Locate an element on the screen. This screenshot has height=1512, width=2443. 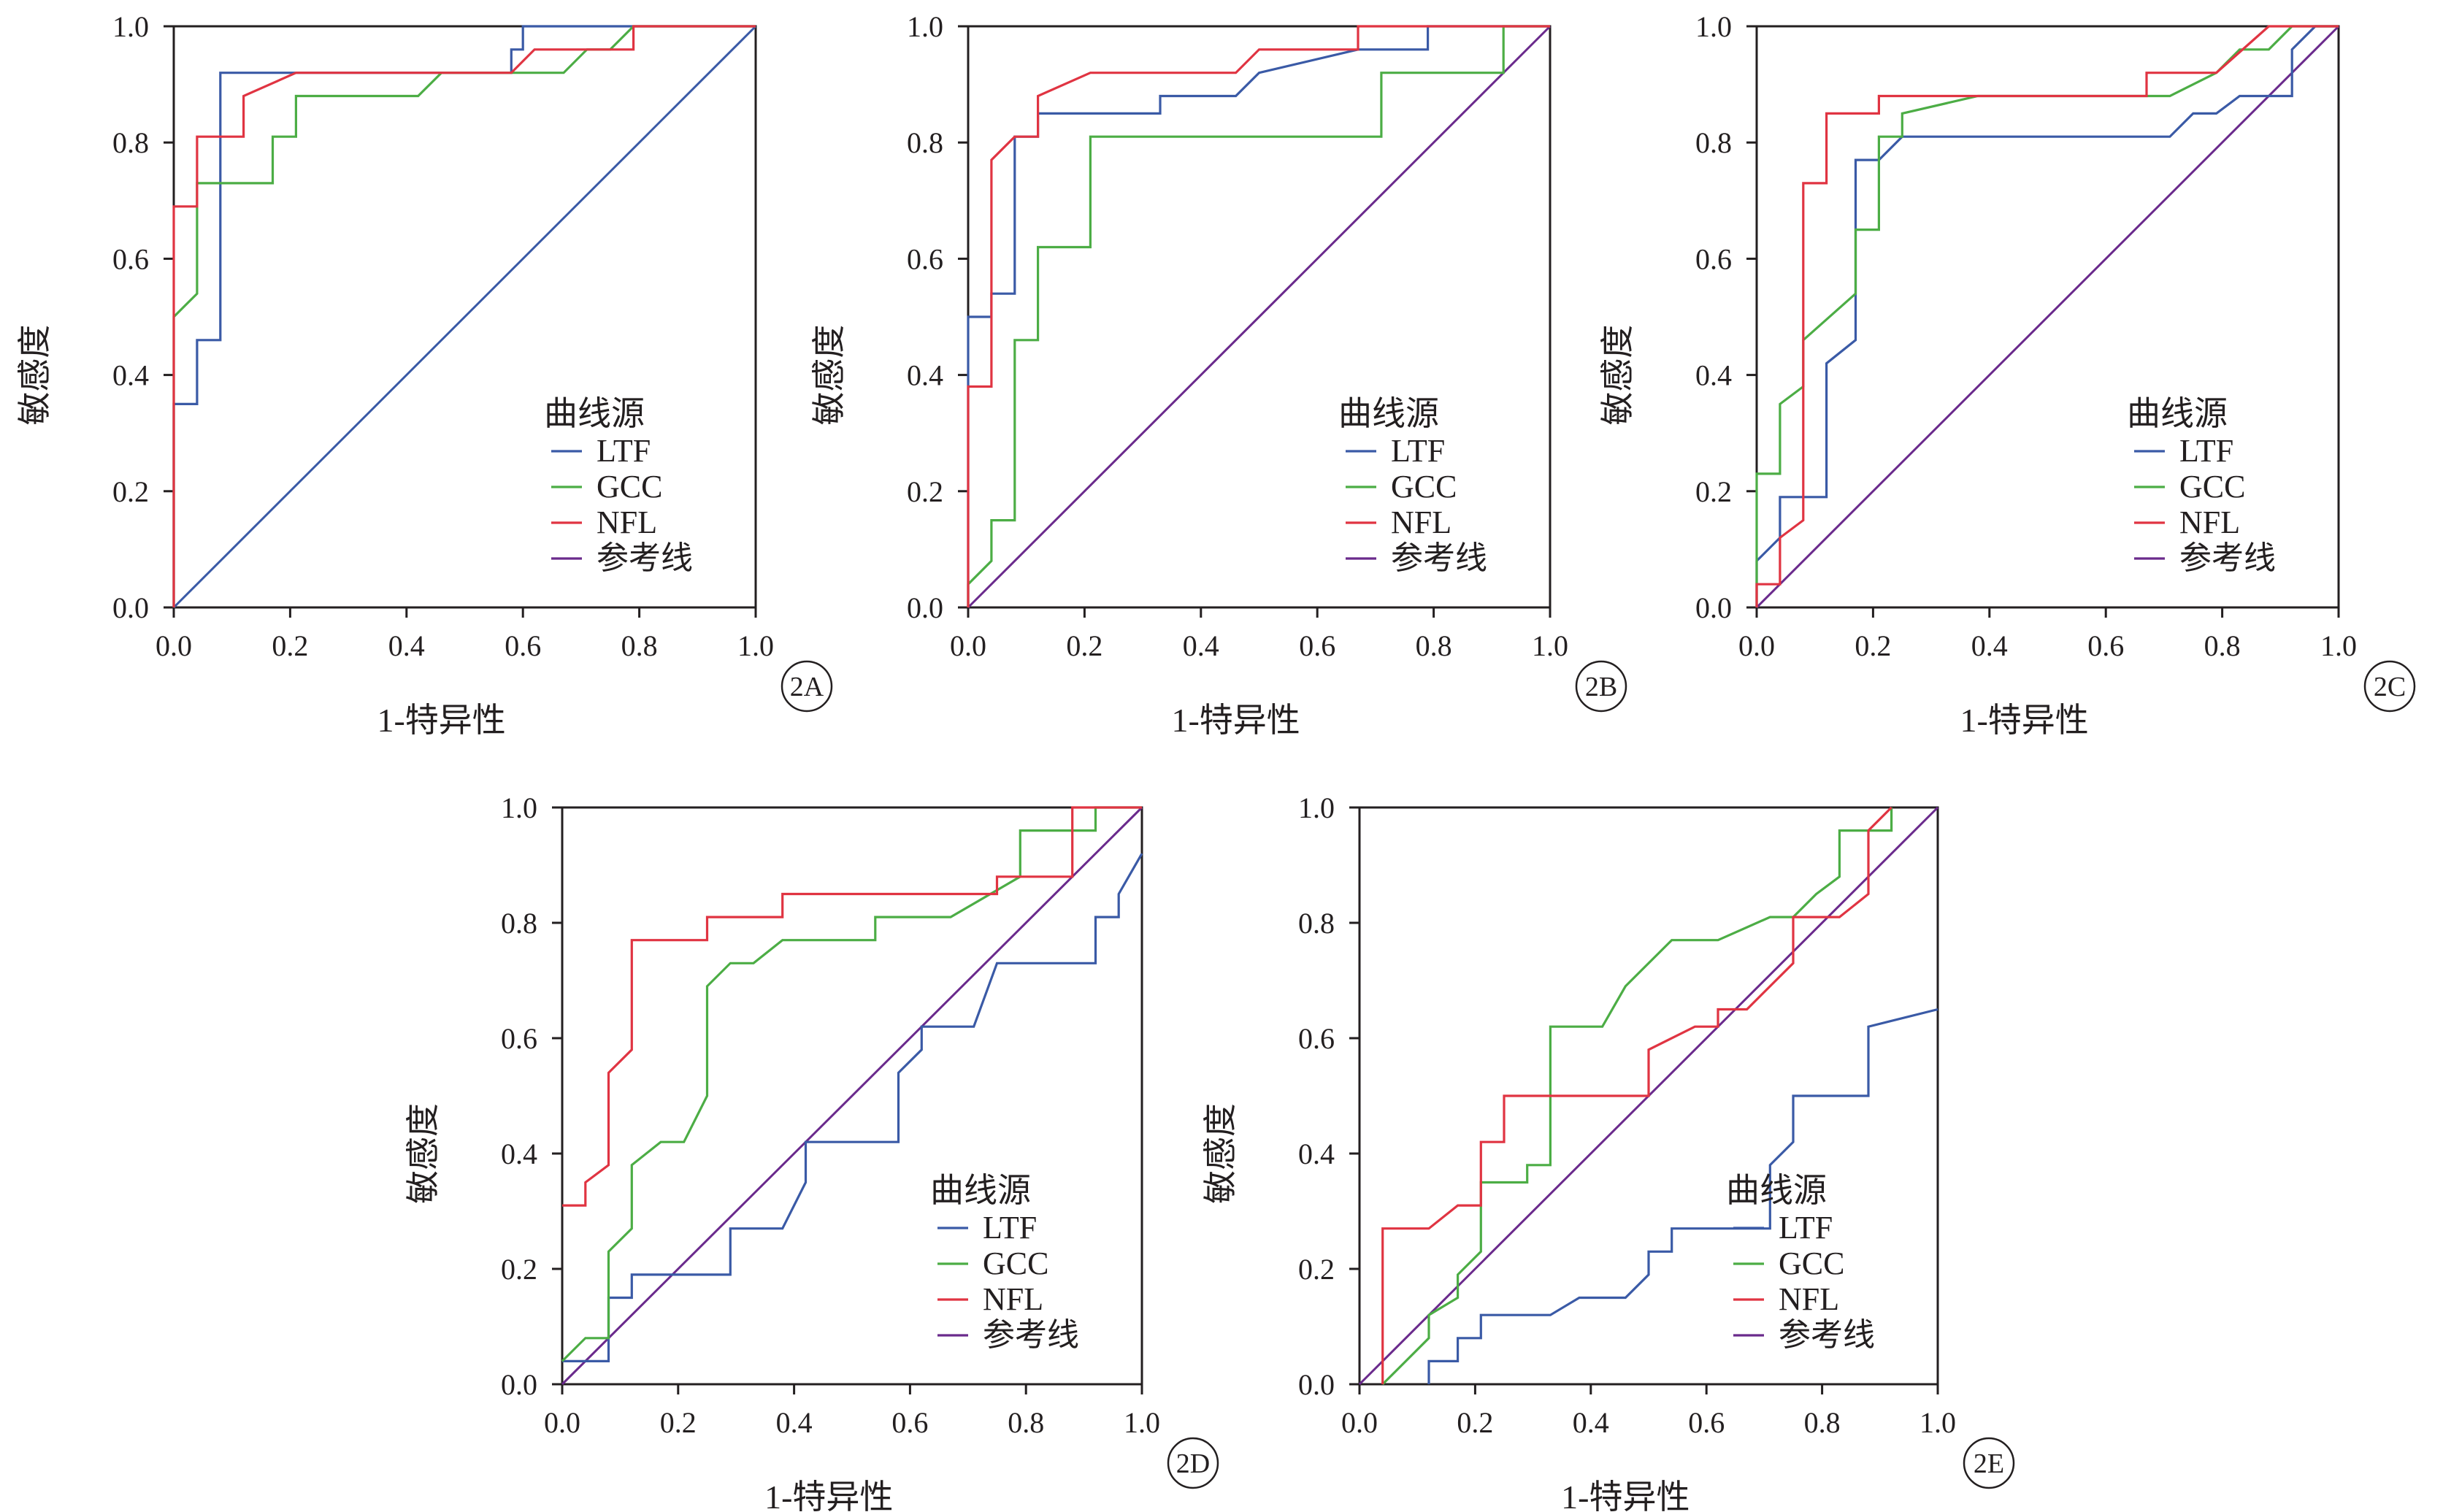
panel-label: 2E is located at coordinates (1989, 1463).